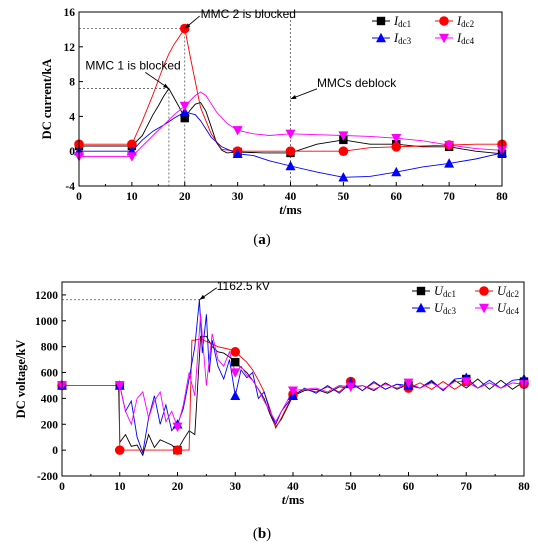  I want to click on y-tick-label: 4, so click(72, 117).